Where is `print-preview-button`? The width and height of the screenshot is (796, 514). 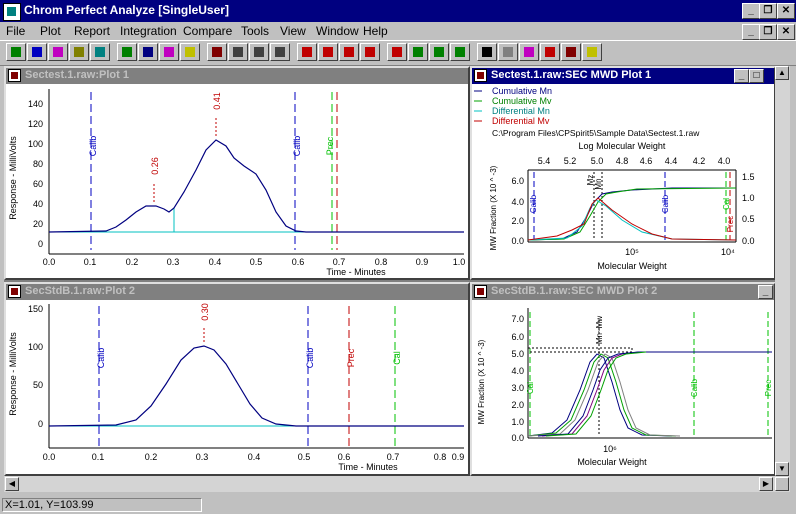 print-preview-button is located at coordinates (259, 52).